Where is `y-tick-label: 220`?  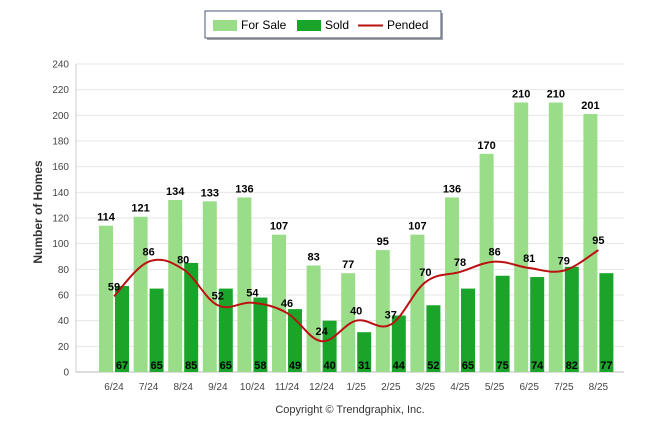
y-tick-label: 220 is located at coordinates (60, 90).